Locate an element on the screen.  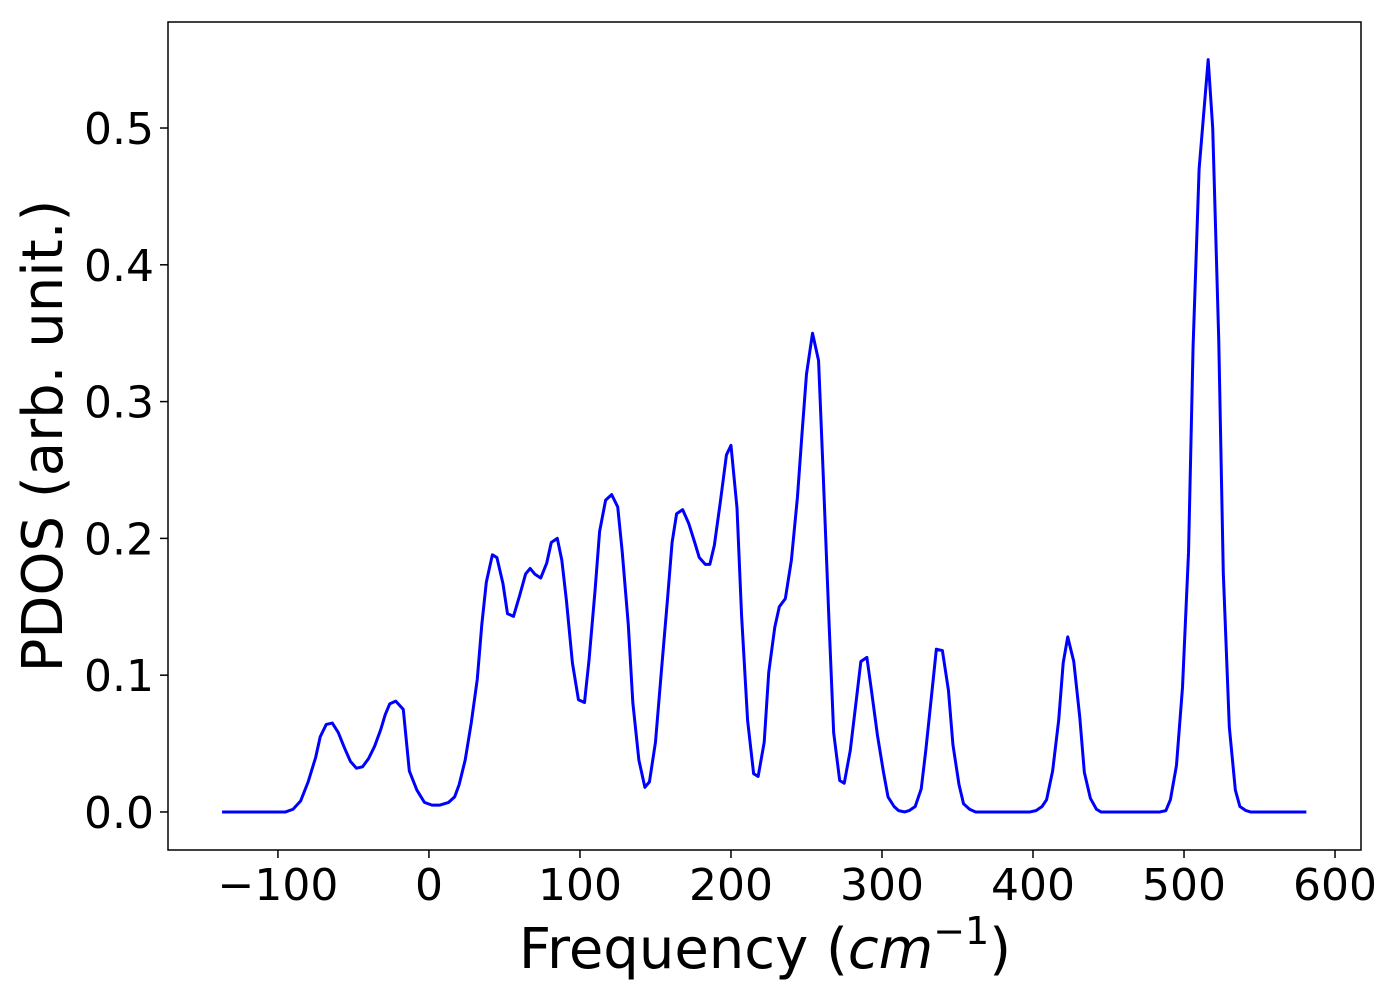
x-tick-label: −100 is located at coordinates (278, 885).